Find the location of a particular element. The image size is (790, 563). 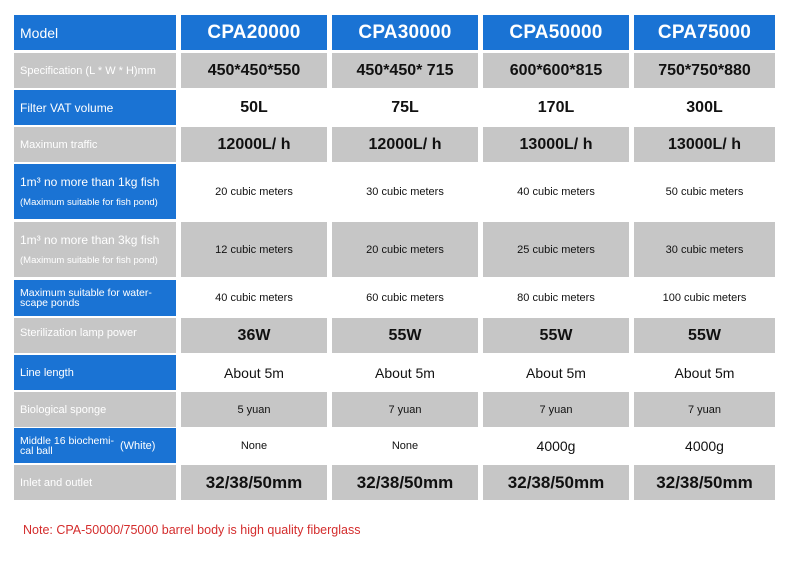

fish-3kg-value: 25 cubic meters is located at coordinates (556, 249).